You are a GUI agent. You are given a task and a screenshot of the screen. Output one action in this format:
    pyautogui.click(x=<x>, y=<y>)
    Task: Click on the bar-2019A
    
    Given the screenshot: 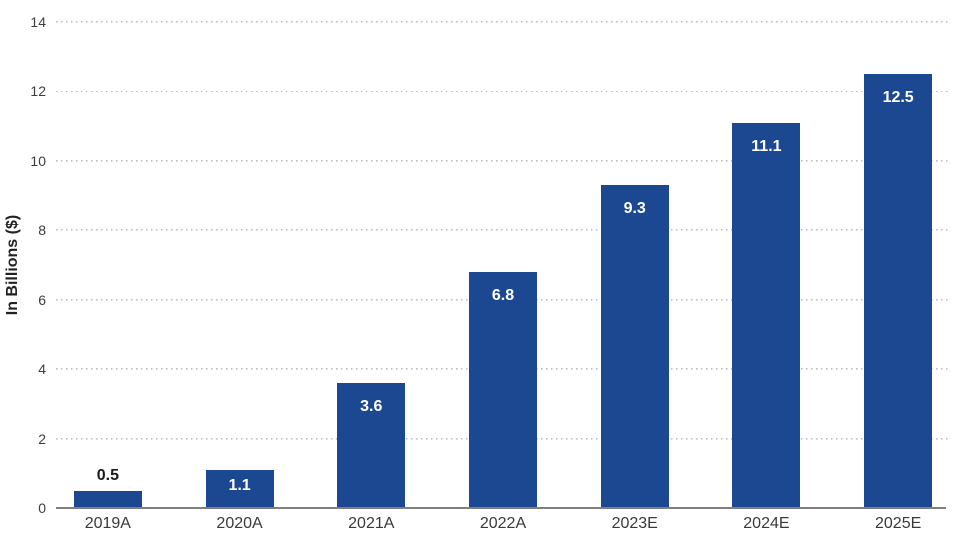 What is the action you would take?
    pyautogui.click(x=107, y=499)
    